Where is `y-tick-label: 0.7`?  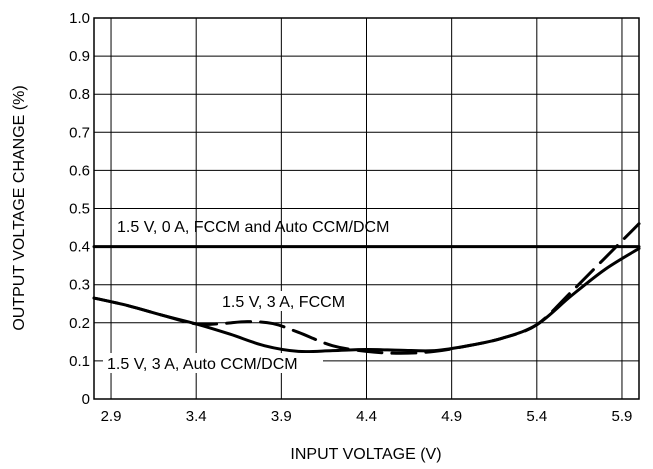
y-tick-label: 0.7 is located at coordinates (79, 132).